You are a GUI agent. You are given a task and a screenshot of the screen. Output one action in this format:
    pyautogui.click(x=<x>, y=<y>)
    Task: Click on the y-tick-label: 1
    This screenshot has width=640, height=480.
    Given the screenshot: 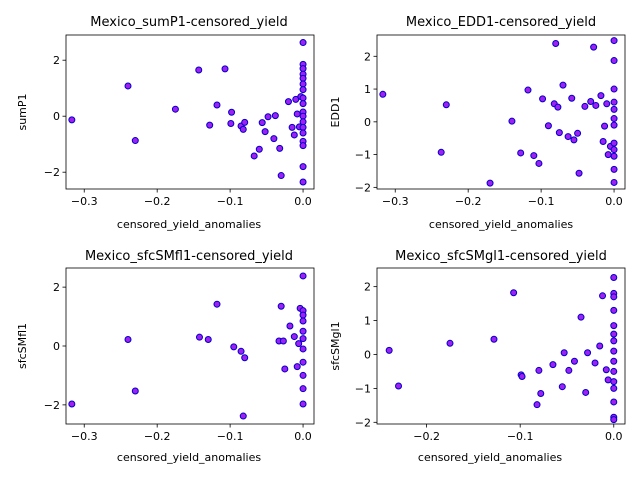 What is the action you would take?
    pyautogui.click(x=367, y=89)
    